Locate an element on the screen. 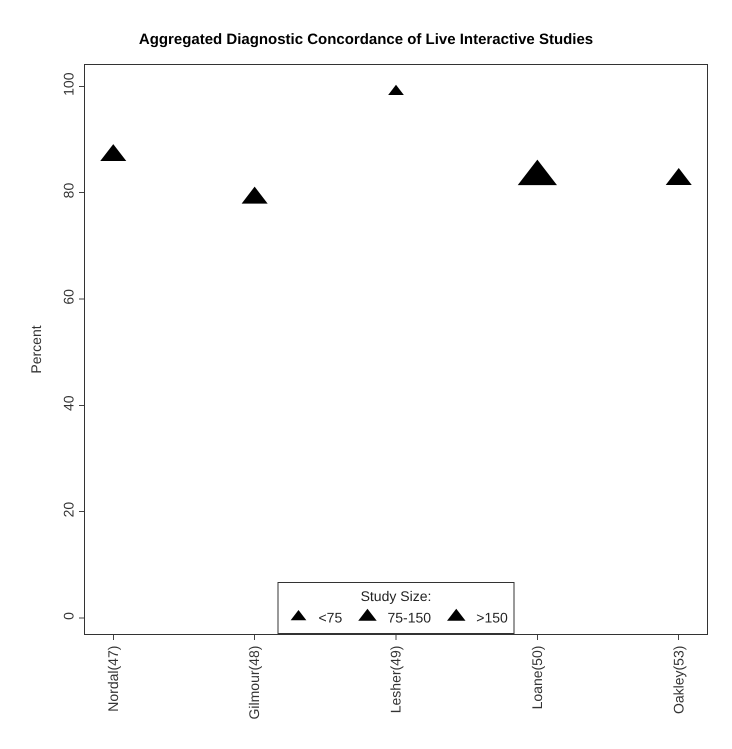 This screenshot has height=749, width=732. x-tick-label: Lesher(49) is located at coordinates (396, 680).